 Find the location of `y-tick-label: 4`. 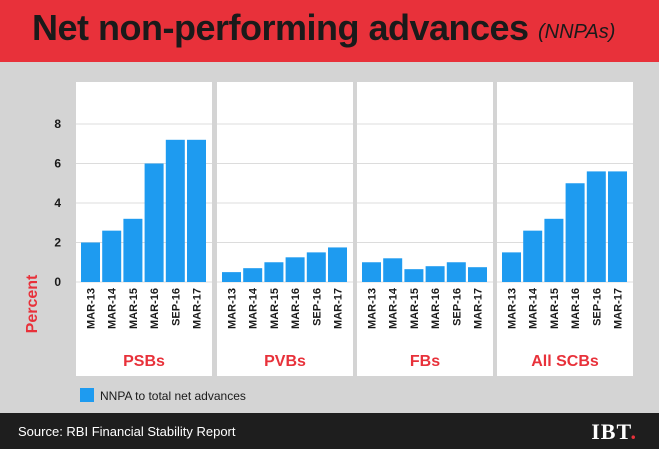

y-tick-label: 4 is located at coordinates (57, 203).